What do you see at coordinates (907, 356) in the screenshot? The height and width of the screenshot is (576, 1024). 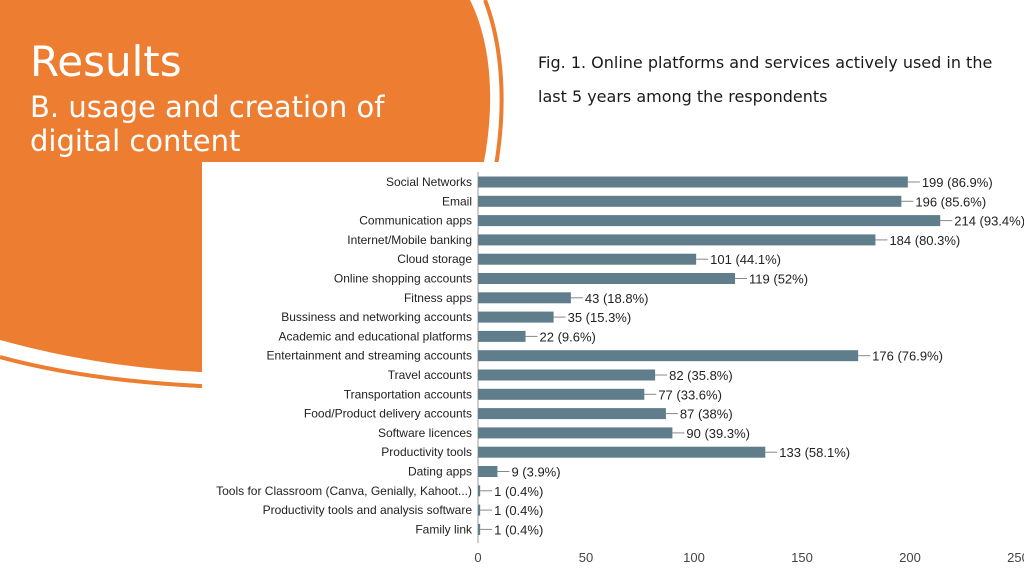 I see `data-label: 176 (76.9%)` at bounding box center [907, 356].